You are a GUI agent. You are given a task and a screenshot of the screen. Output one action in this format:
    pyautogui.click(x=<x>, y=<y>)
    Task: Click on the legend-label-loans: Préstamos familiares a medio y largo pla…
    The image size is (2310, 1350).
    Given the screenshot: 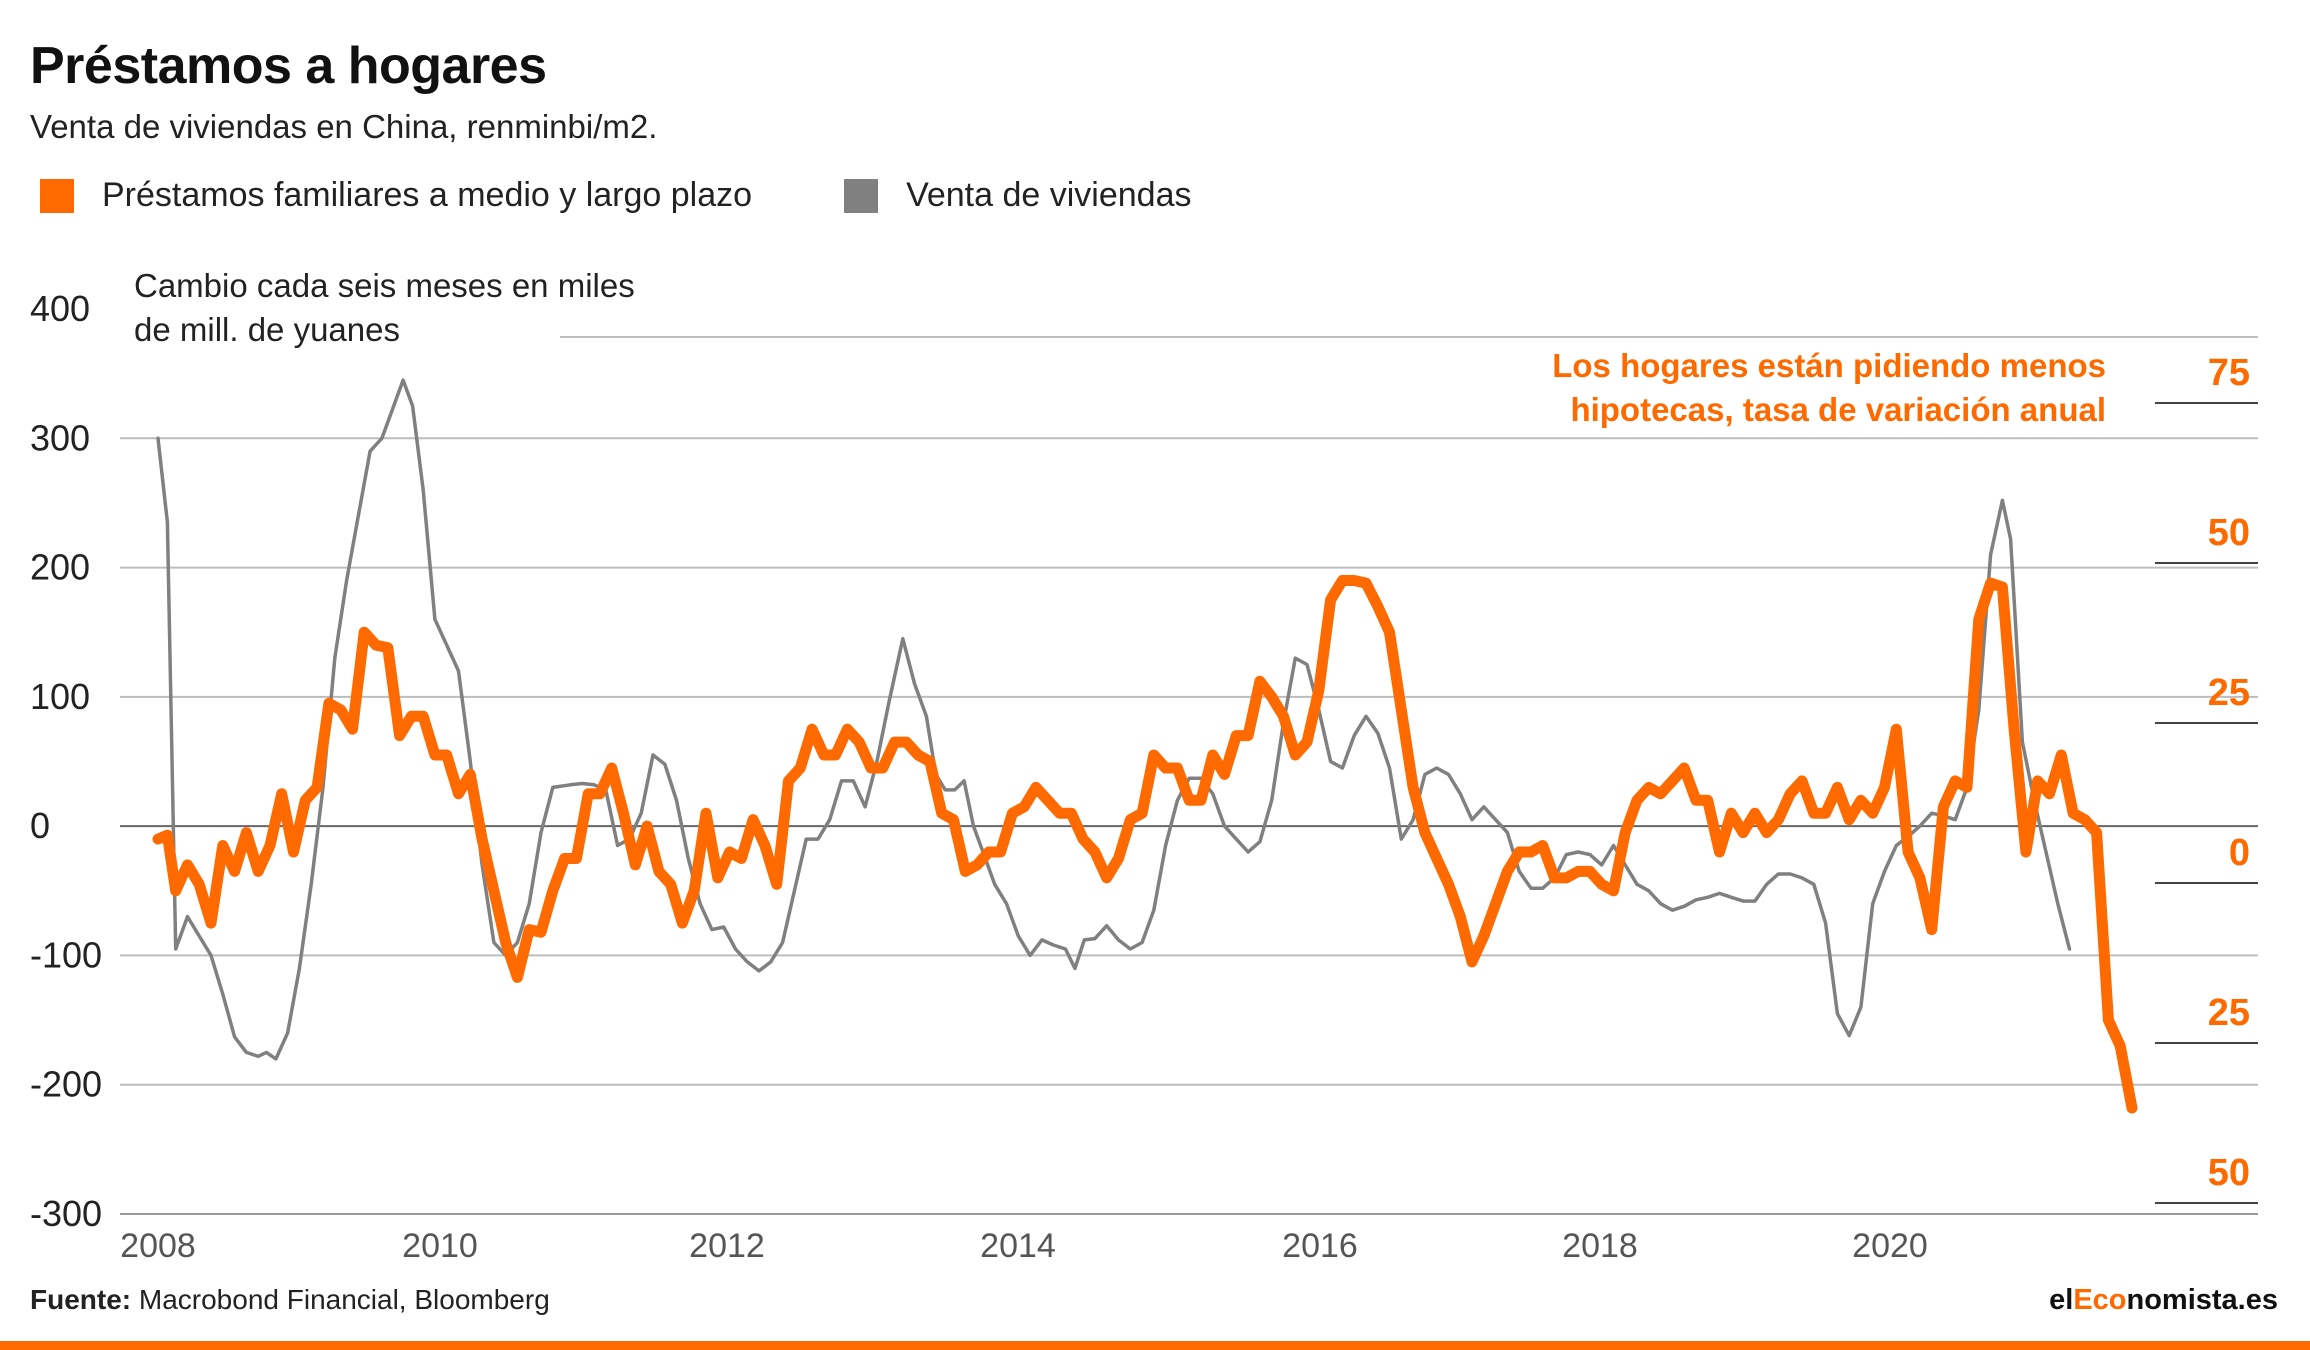 What is the action you would take?
    pyautogui.click(x=427, y=195)
    